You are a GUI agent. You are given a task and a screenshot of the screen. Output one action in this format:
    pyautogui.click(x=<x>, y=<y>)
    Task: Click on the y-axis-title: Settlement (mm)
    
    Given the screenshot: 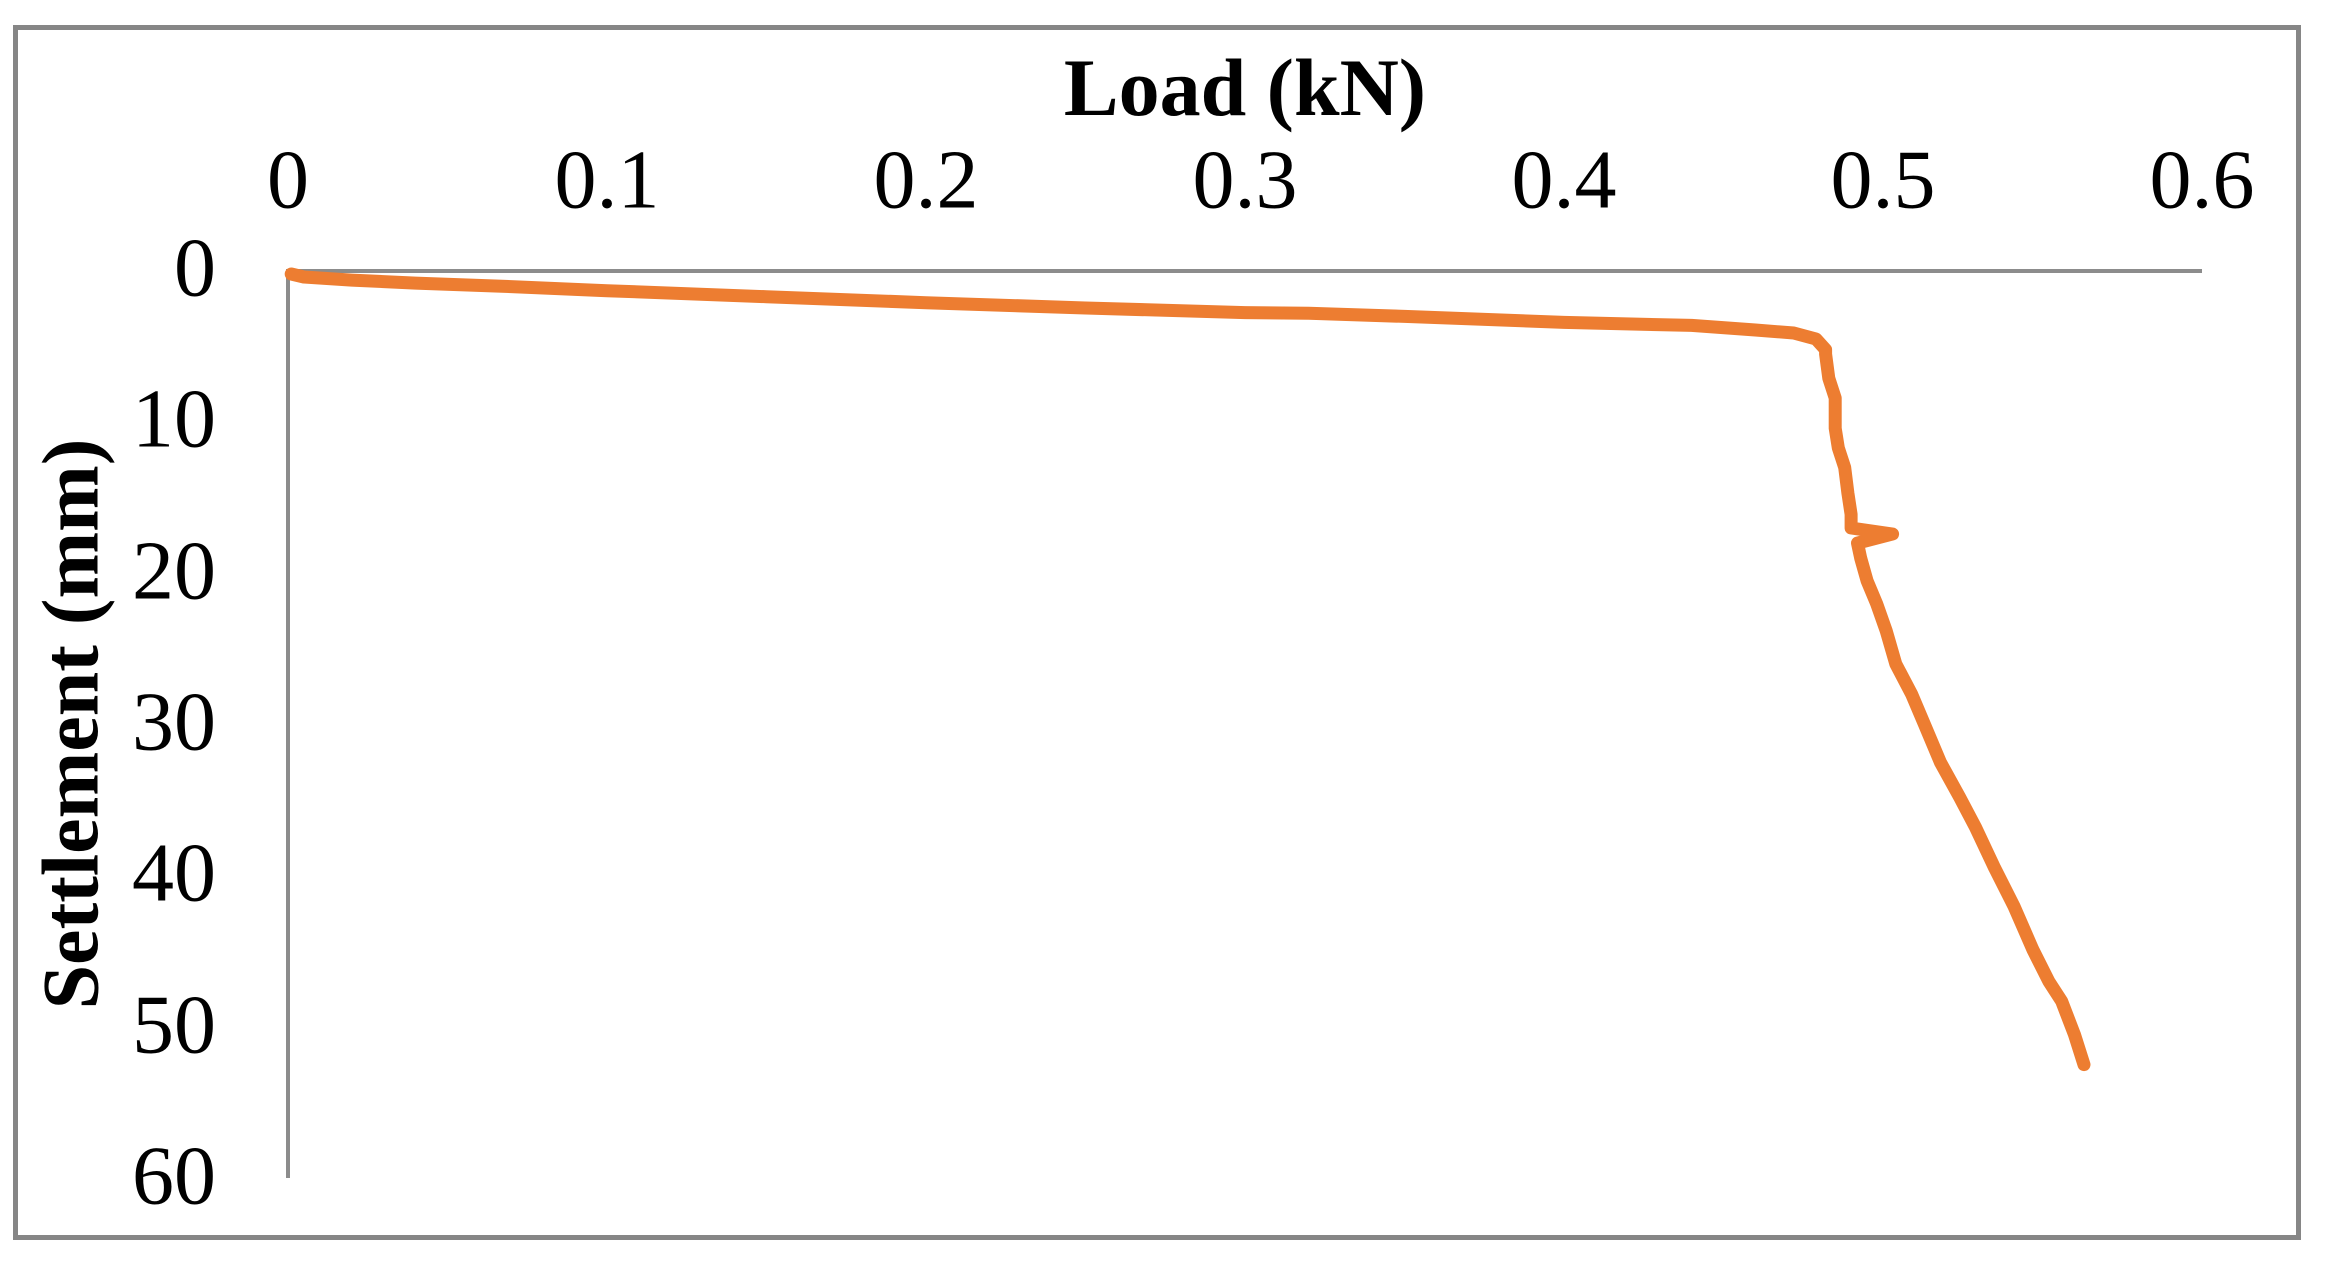 What is the action you would take?
    pyautogui.click(x=71, y=724)
    